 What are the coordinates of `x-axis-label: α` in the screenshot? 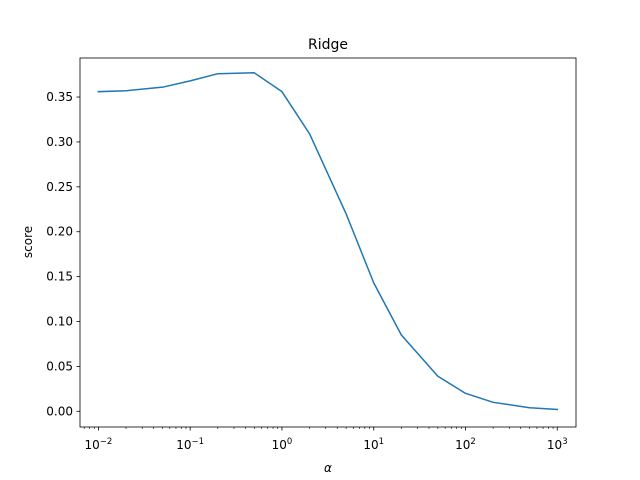 It's located at (328, 468).